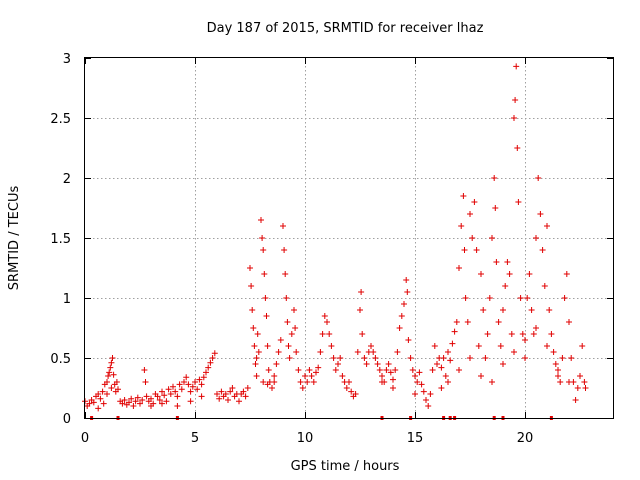 This screenshot has width=640, height=480. Describe the element at coordinates (60, 359) in the screenshot. I see `y-tick-label: 0.5` at that location.